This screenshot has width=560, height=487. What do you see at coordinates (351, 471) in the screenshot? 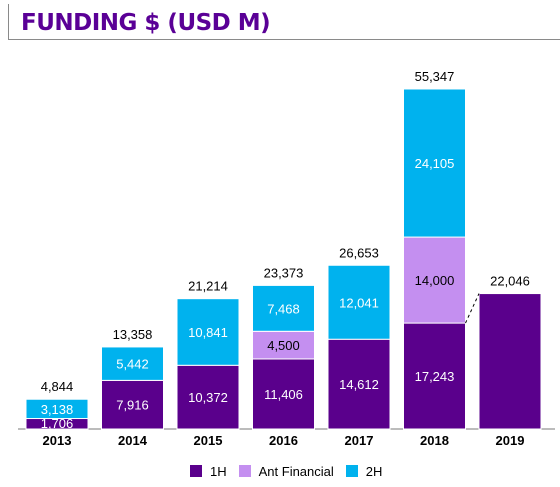
I see `legend-swatch-2h` at bounding box center [351, 471].